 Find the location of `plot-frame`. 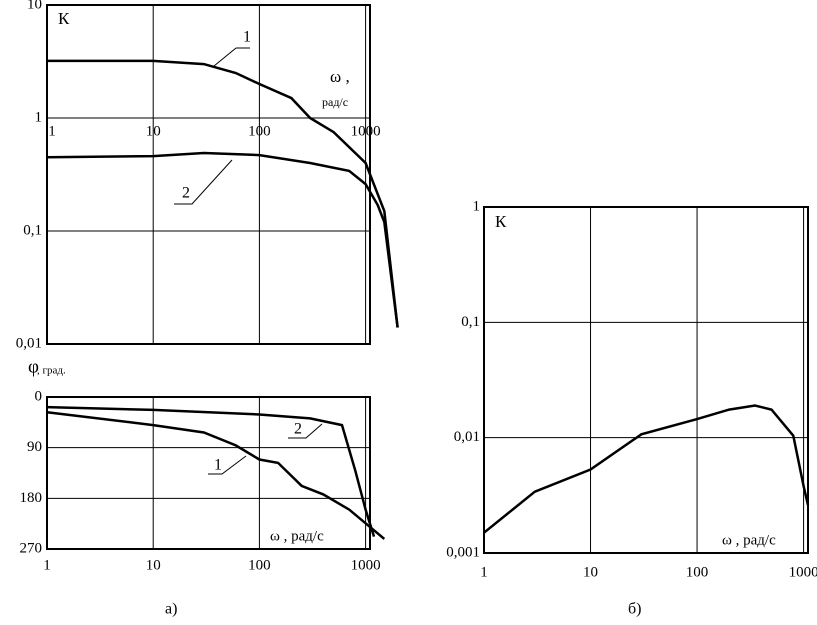

plot-frame is located at coordinates (208, 473).